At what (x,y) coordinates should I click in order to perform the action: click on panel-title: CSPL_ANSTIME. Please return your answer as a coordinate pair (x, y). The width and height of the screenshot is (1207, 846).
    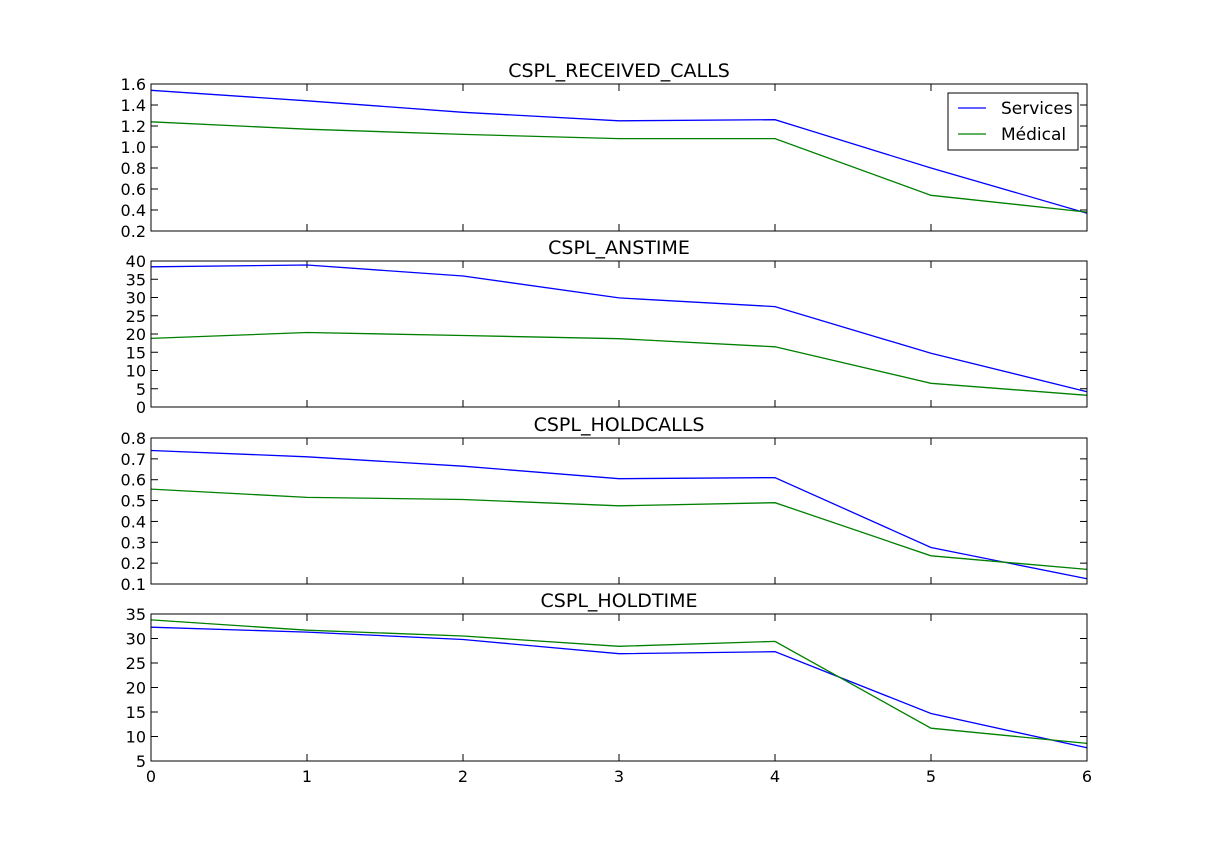
    Looking at the image, I should click on (619, 248).